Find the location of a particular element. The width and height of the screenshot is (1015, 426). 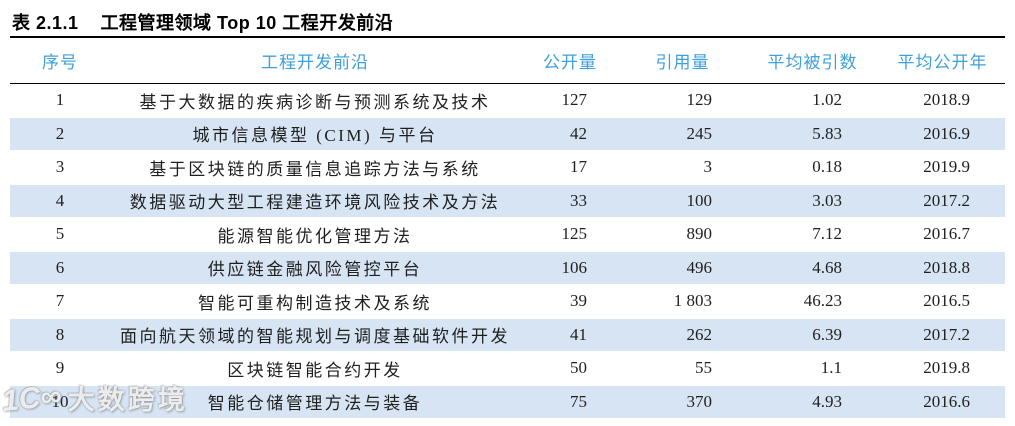

cell-avgcite: 1.02 is located at coordinates (812, 100).